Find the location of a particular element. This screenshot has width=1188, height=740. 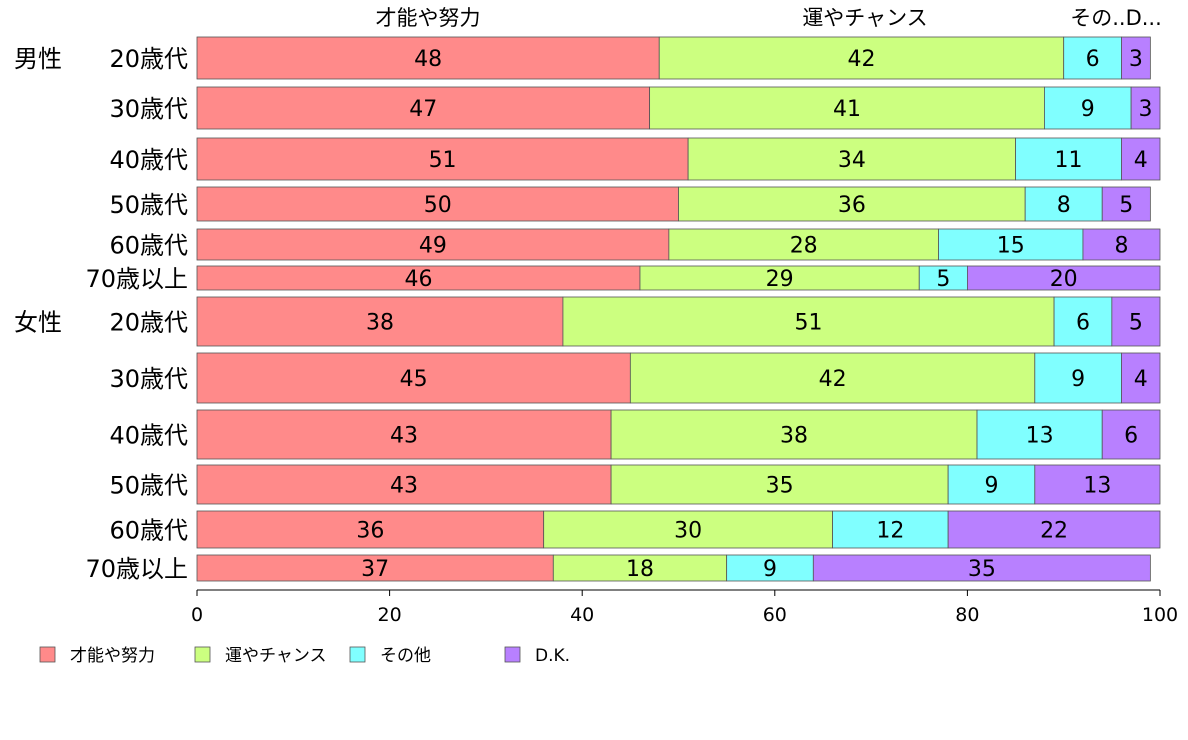

bar-value-label: 43 is located at coordinates (404, 436).